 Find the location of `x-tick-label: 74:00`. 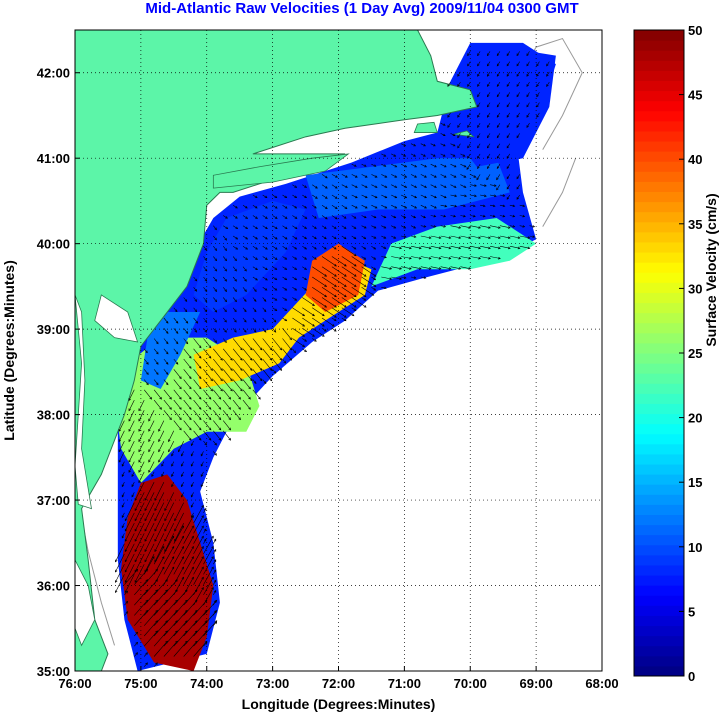

x-tick-label: 74:00 is located at coordinates (206, 683).